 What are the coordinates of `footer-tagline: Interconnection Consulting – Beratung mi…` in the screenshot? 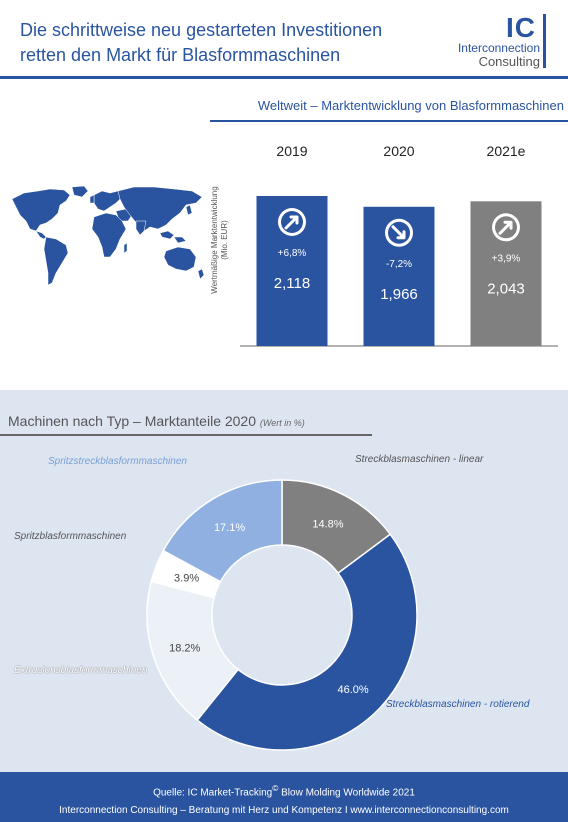 It's located at (284, 810).